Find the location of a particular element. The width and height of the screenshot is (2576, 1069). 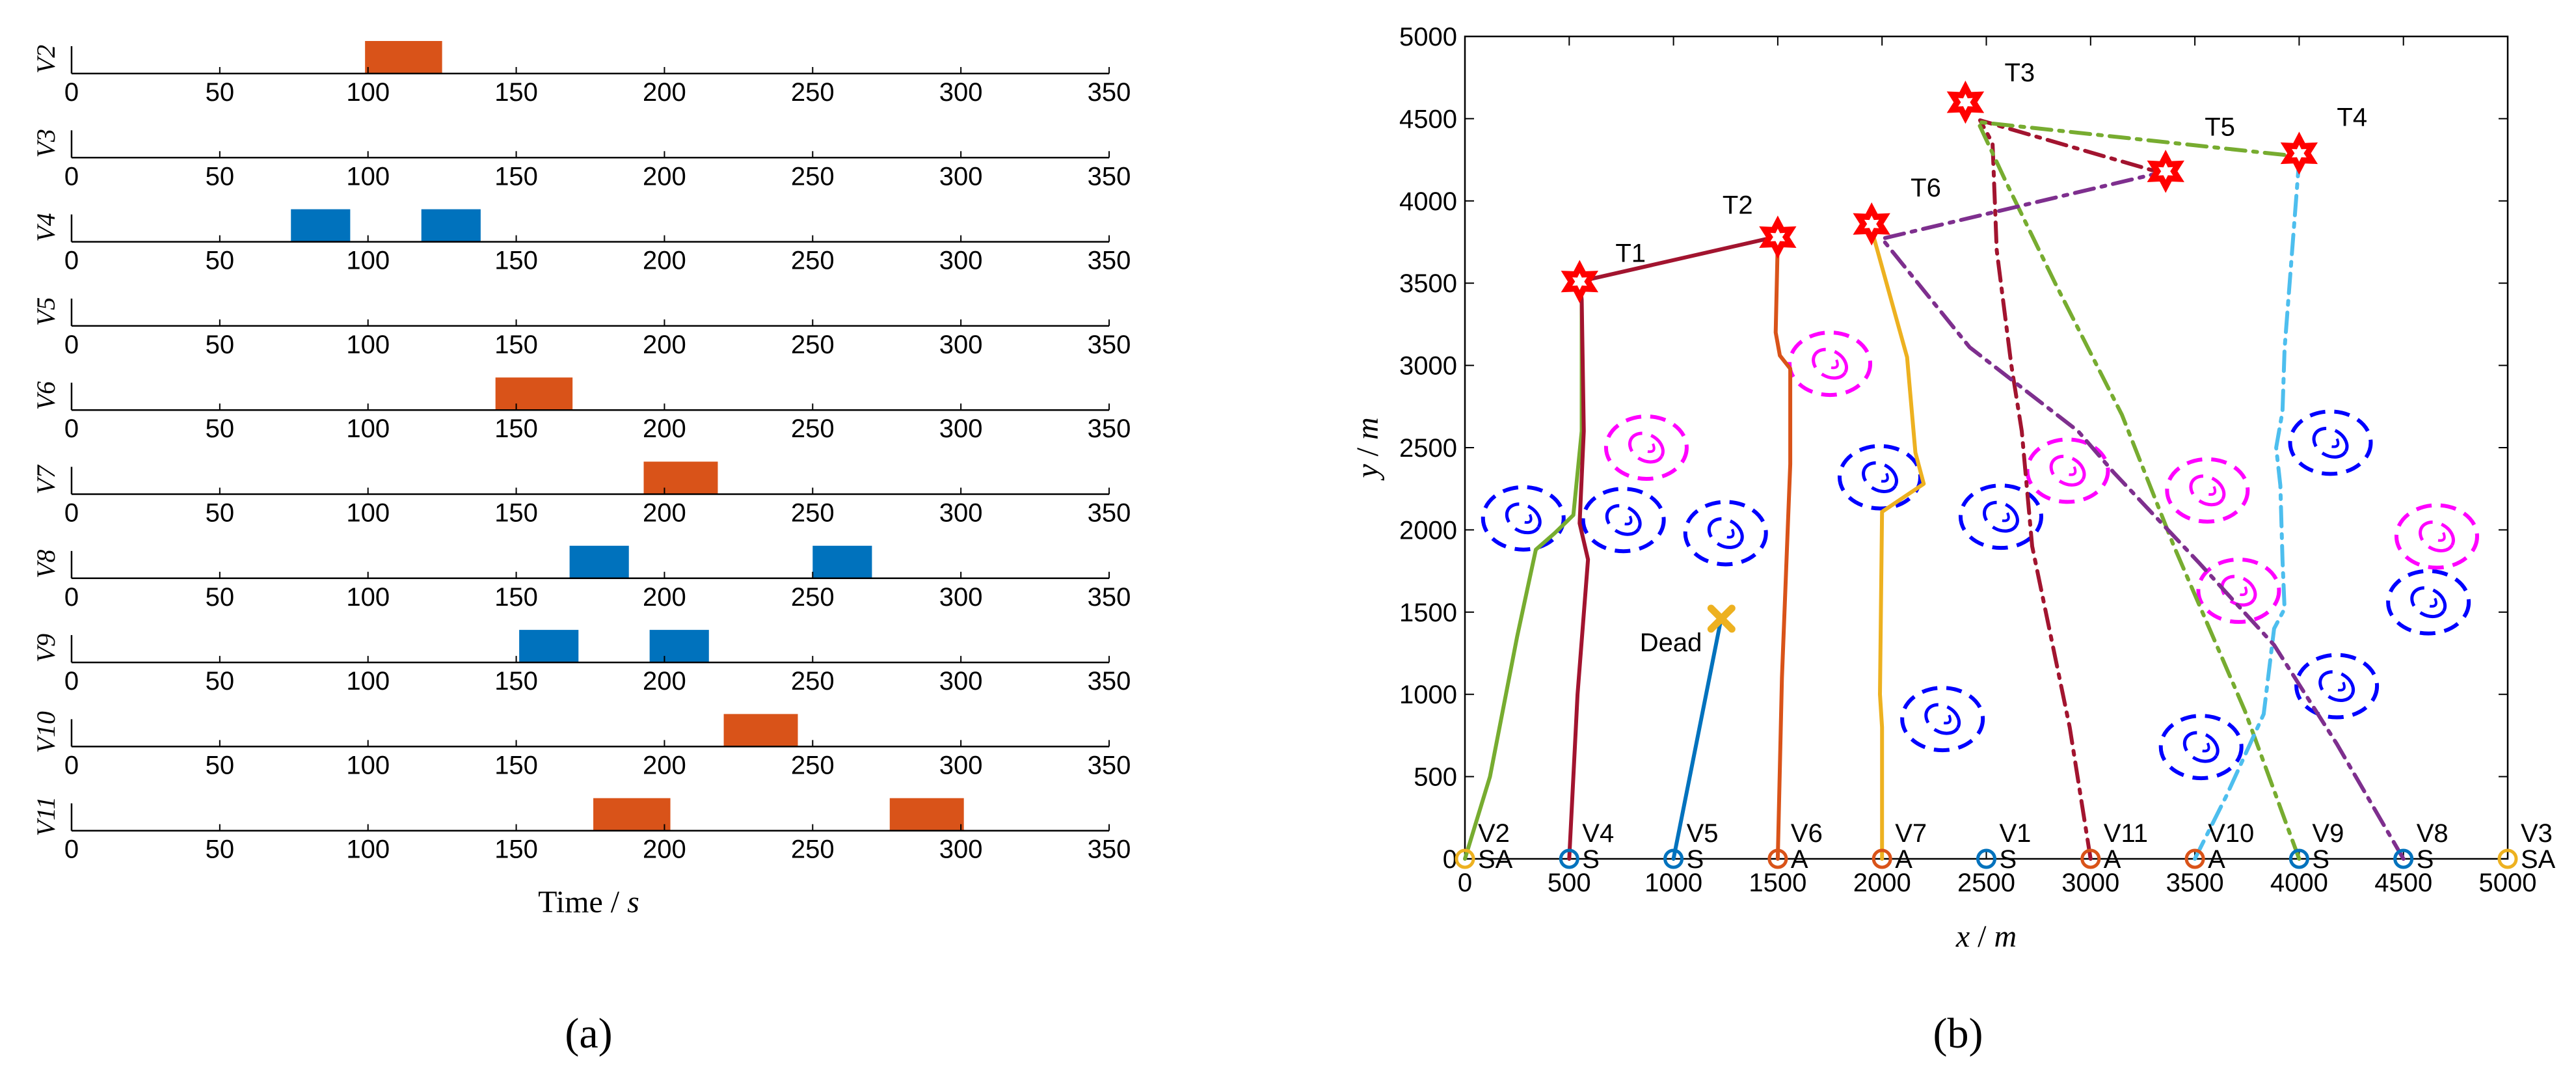

gantt-row-v6: 0 50 100 150 200 250 300 350 V6 is located at coordinates (581, 410).